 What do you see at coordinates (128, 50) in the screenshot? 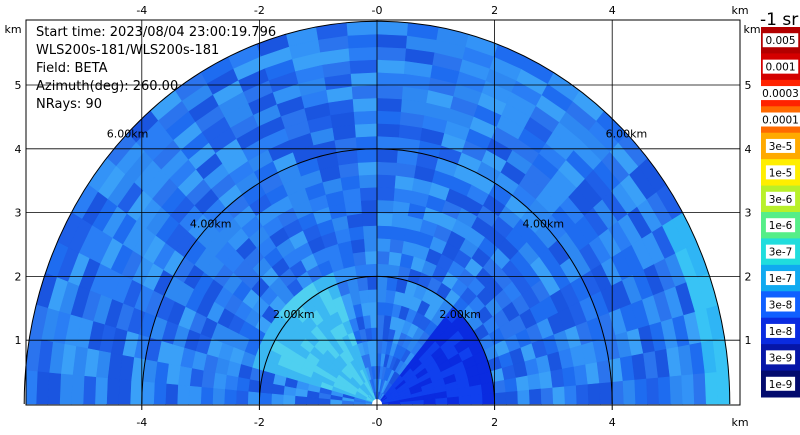
I see `instrument-label: WLS200s-181/WLS200s-181` at bounding box center [128, 50].